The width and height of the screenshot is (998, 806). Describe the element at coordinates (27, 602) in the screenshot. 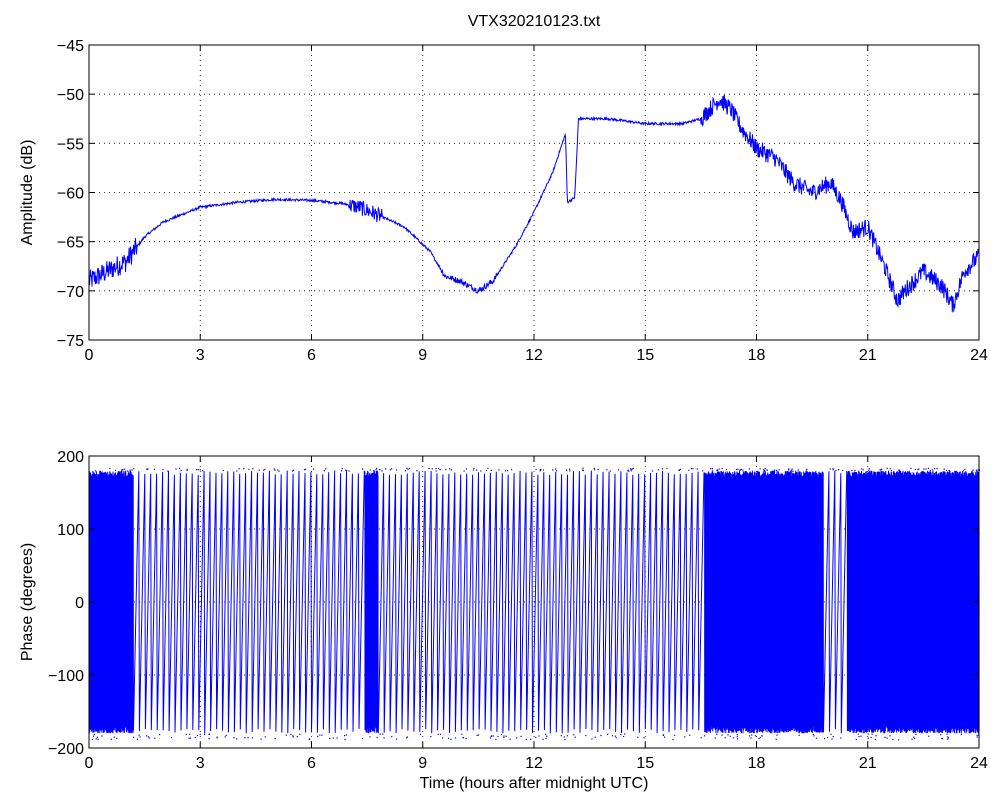

I see `phase-ylabel: Phase (degrees)` at that location.